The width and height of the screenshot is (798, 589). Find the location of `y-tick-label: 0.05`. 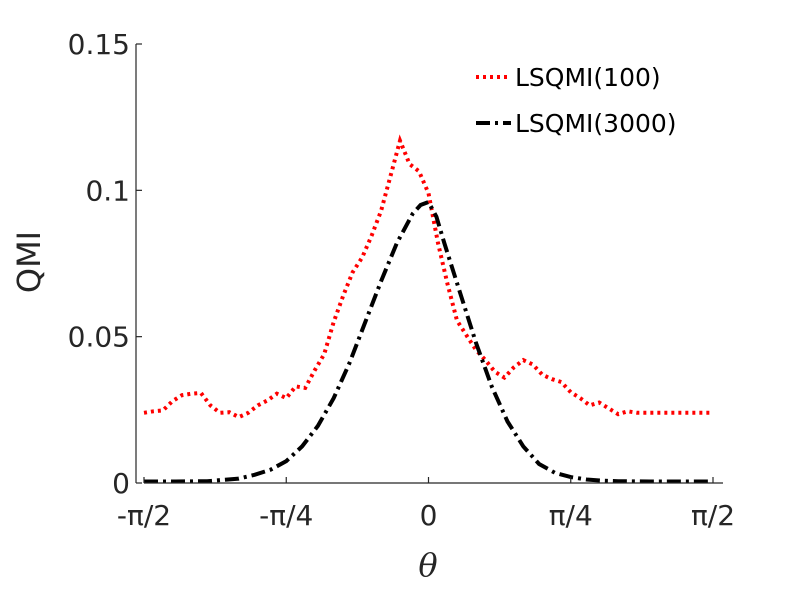

y-tick-label: 0.05 is located at coordinates (99, 337).